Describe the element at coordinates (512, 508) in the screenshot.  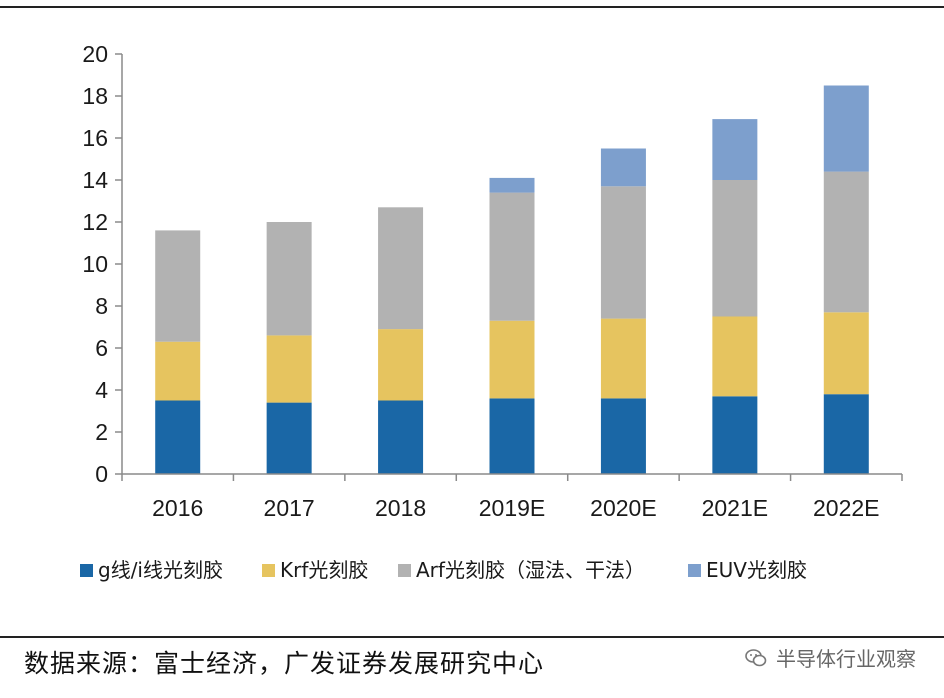
I see `x-tick-label: 2019E` at that location.